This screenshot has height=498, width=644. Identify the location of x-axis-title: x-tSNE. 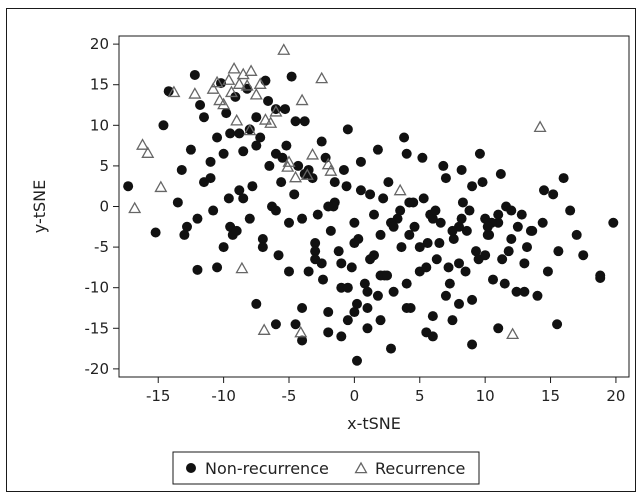
(374, 423).